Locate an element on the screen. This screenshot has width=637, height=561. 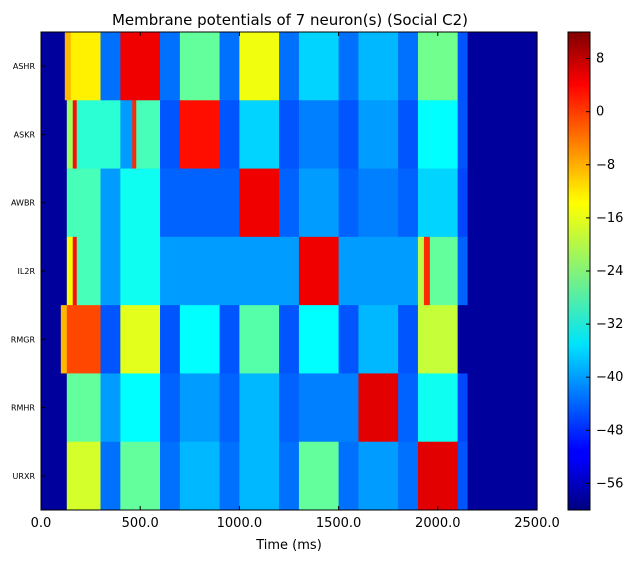
colorbar-tick-label: −56 is located at coordinates (609, 483).